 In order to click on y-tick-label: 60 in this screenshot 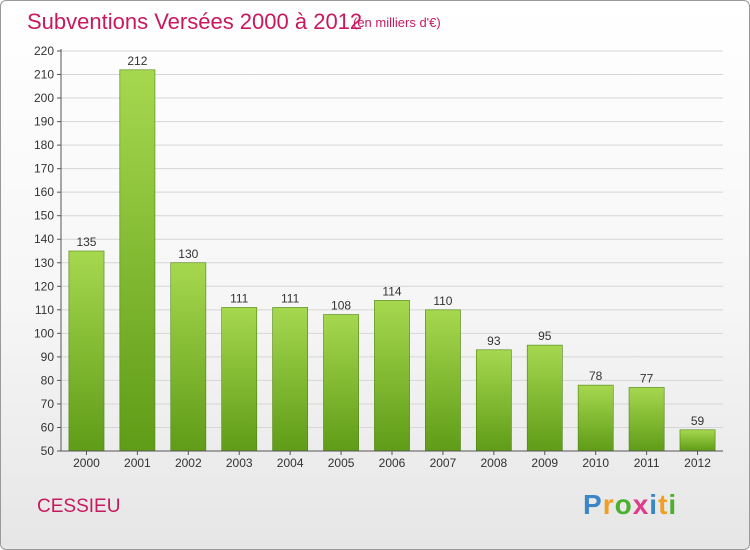, I will do `click(48, 427)`.